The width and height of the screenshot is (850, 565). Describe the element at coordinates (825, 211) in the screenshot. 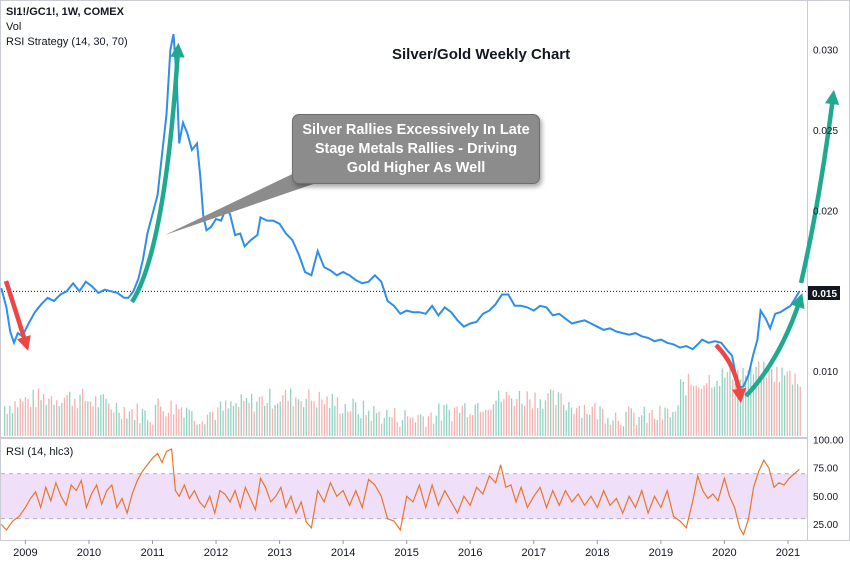

I see `price-tick: 0.020` at that location.